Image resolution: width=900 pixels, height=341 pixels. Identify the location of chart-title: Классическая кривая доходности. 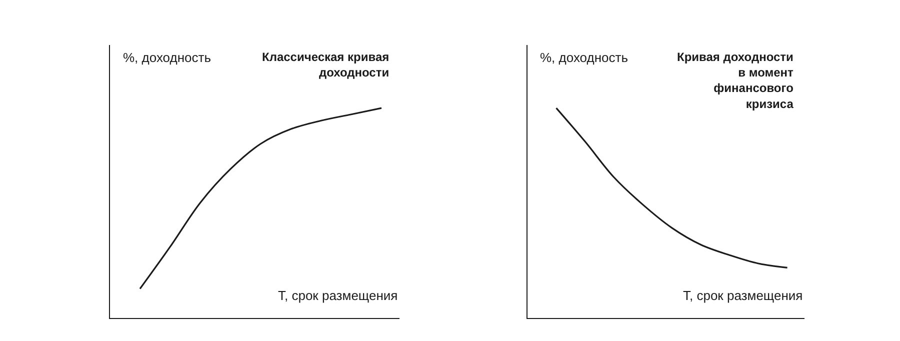
(326, 65).